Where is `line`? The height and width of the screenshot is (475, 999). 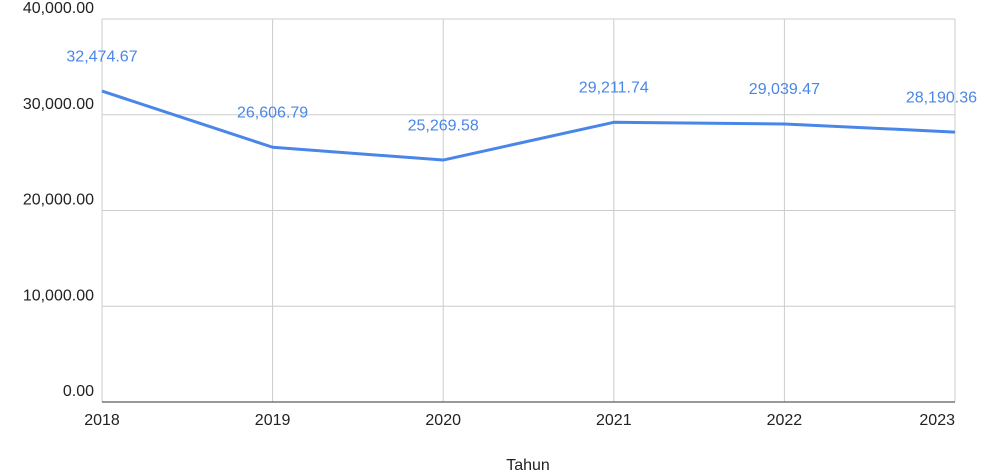 line is located at coordinates (528, 125).